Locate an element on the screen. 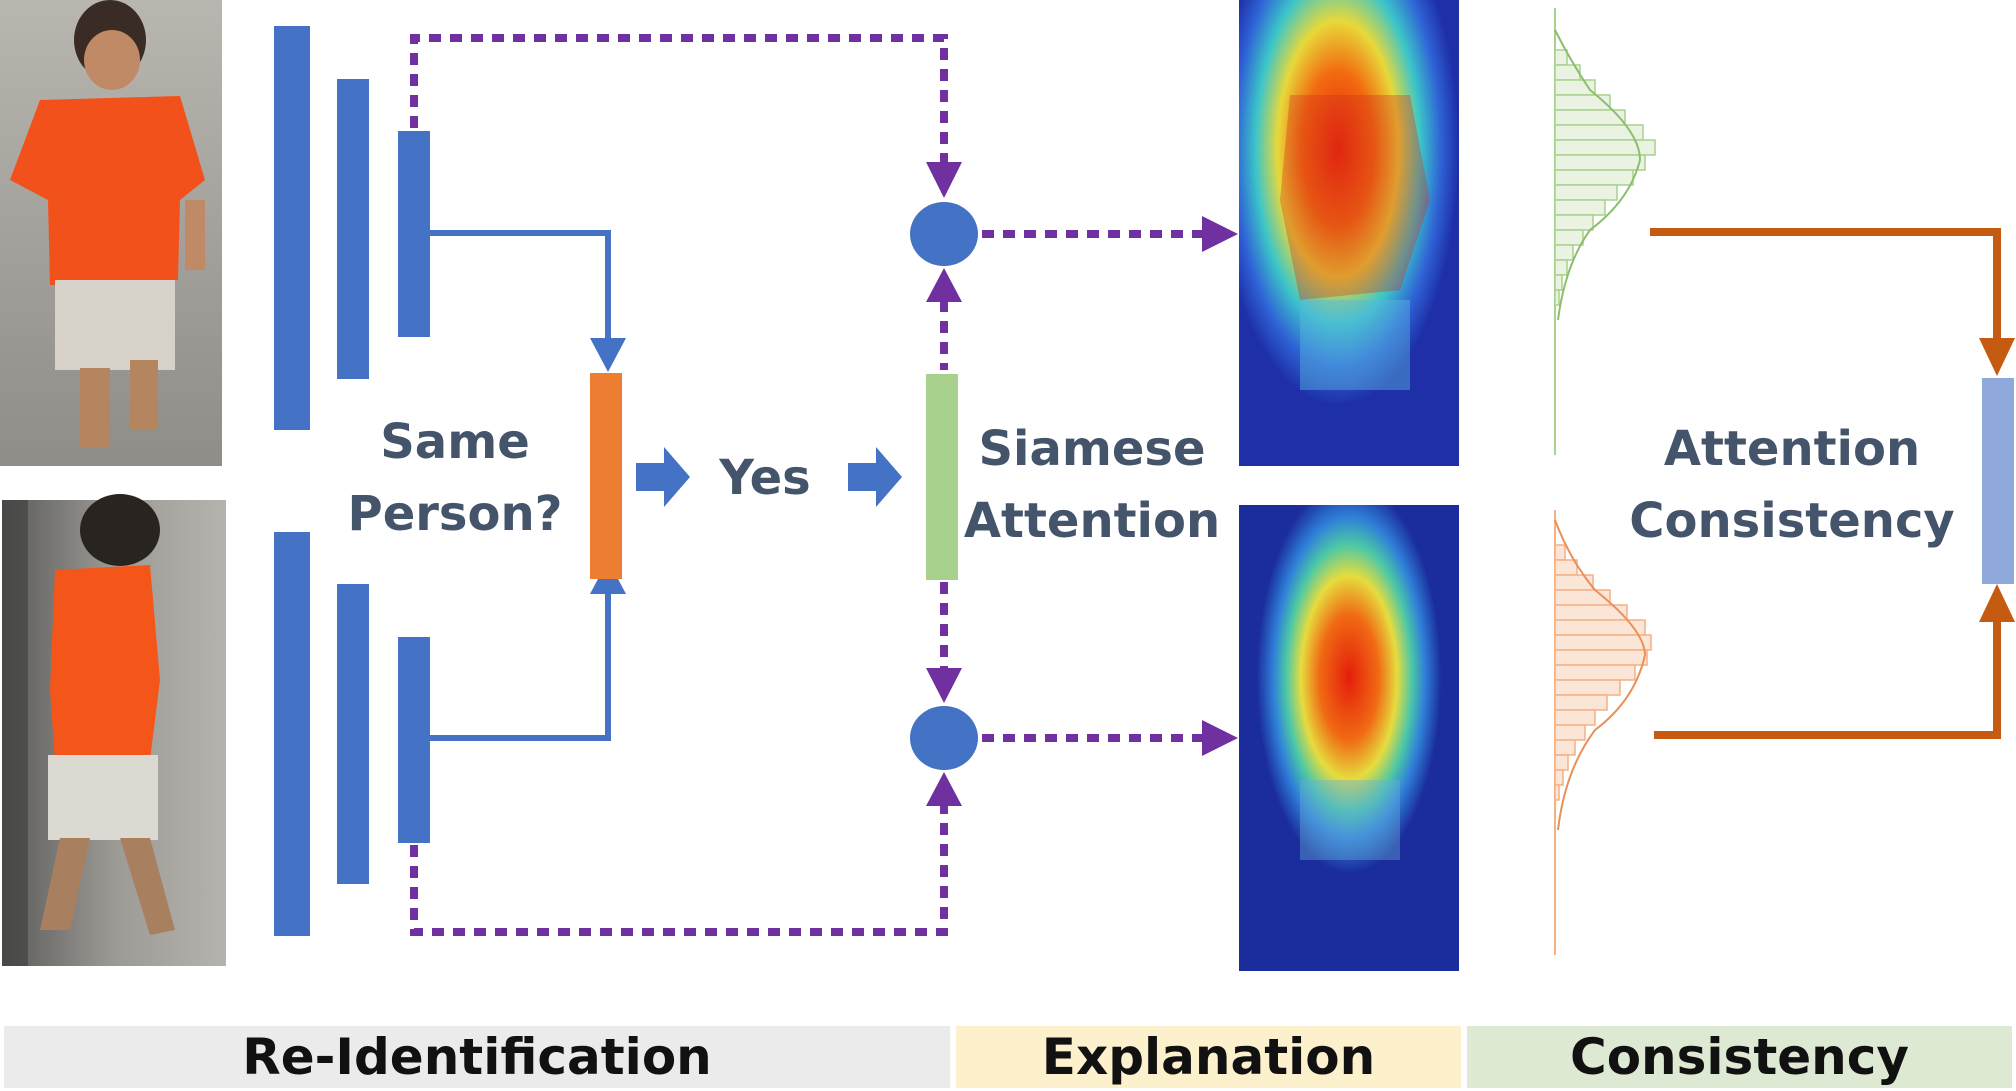 Image resolution: width=2016 pixels, height=1091 pixels. person-photo-top is located at coordinates (111, 233).